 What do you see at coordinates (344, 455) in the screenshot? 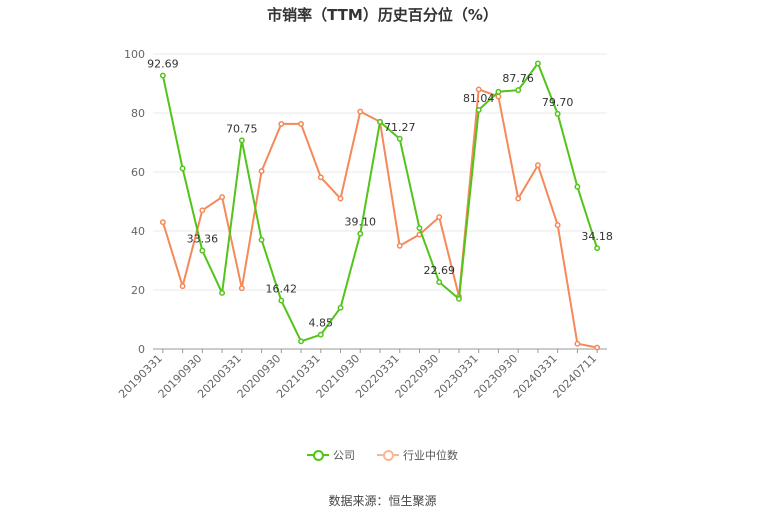
I see `legend-company-label: 公司` at bounding box center [344, 455].